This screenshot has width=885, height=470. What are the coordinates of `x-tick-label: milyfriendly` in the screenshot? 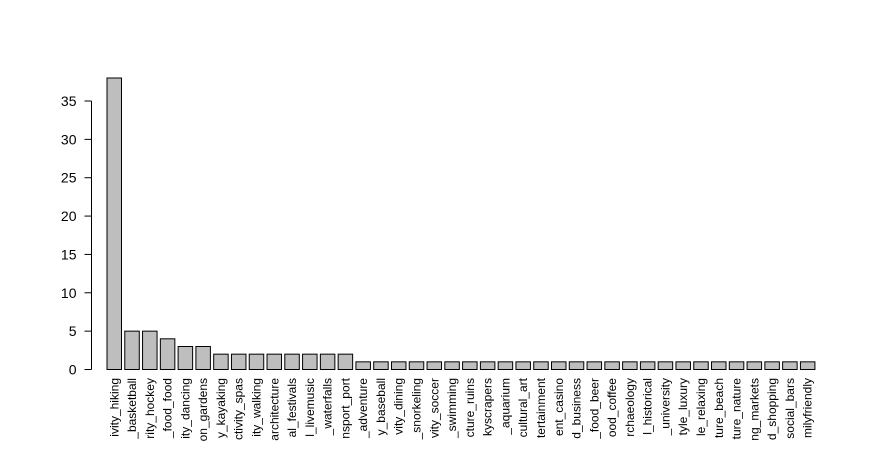 It's located at (808, 408).